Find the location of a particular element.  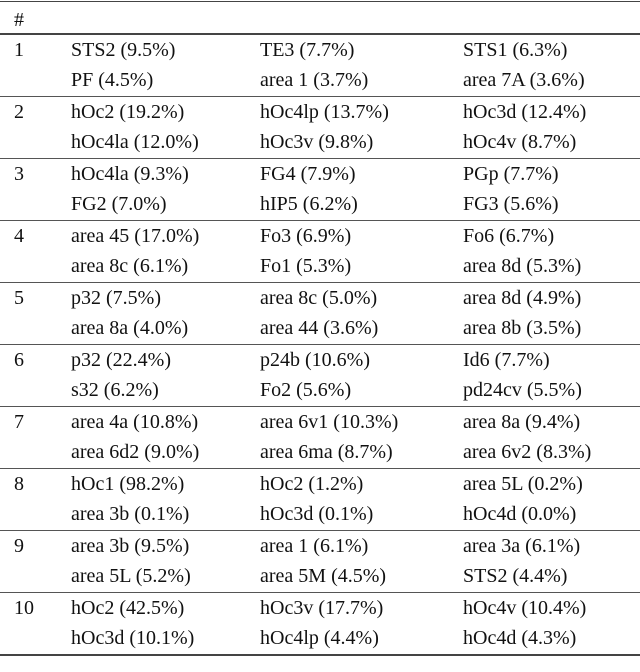

region-entry: area 8a (4.0%) is located at coordinates (130, 328).